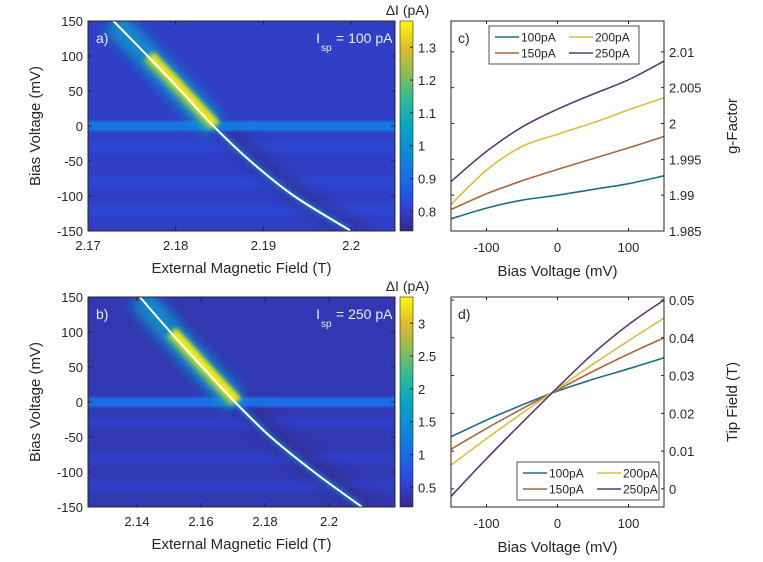 The image size is (763, 562). Describe the element at coordinates (427, 211) in the screenshot. I see `colorbar-tick-label: 0.8` at that location.